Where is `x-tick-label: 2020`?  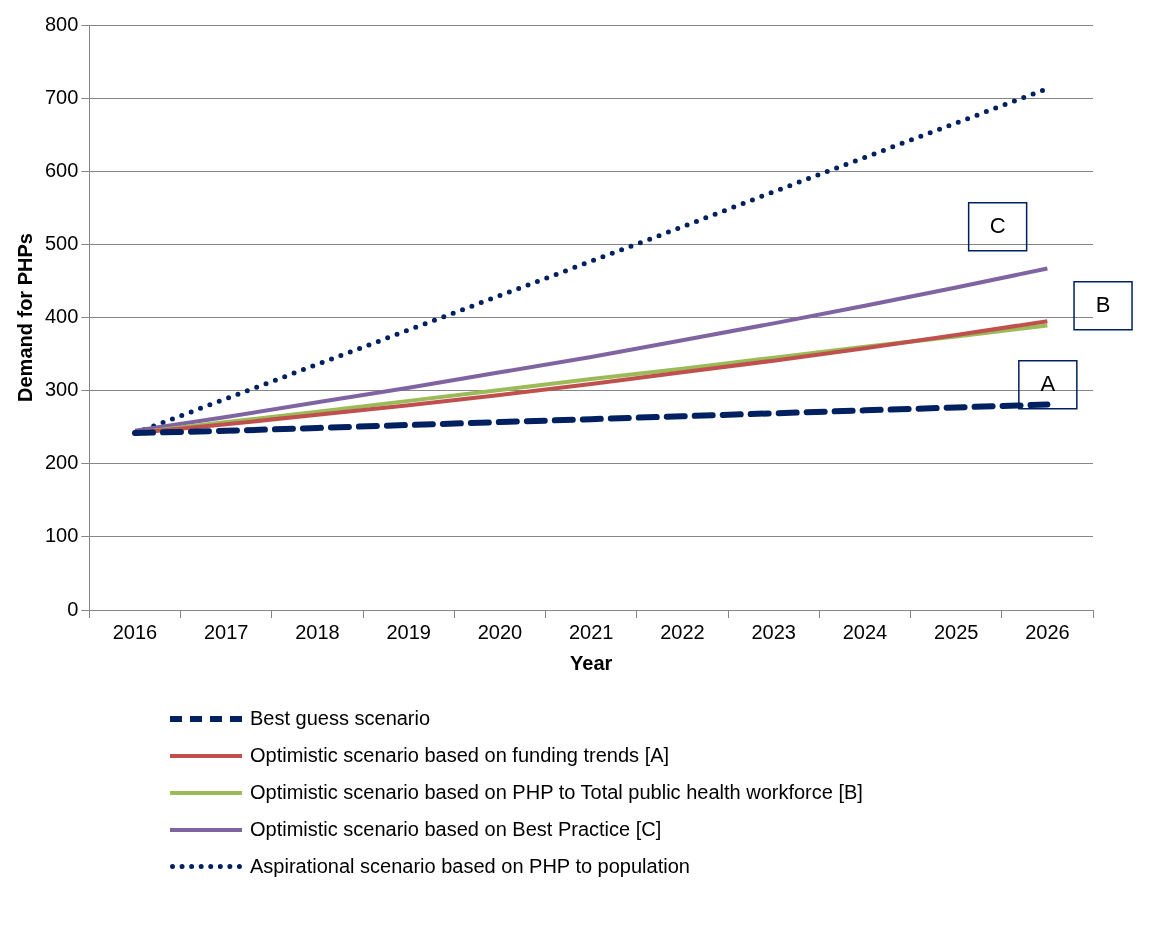
x-tick-label: 2020 is located at coordinates (500, 631).